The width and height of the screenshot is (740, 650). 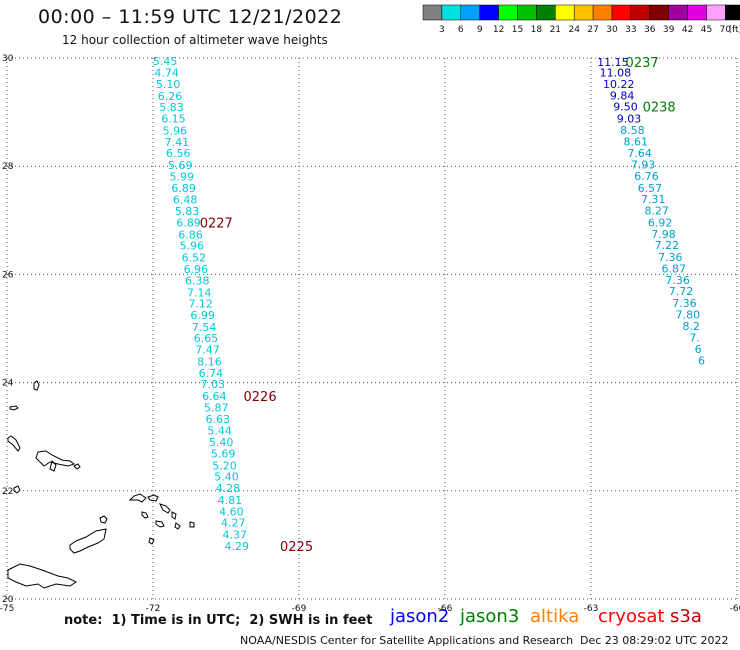 I want to click on generated-timestamp: Dec 23 08:29:02 UTC 2022, so click(x=654, y=640).